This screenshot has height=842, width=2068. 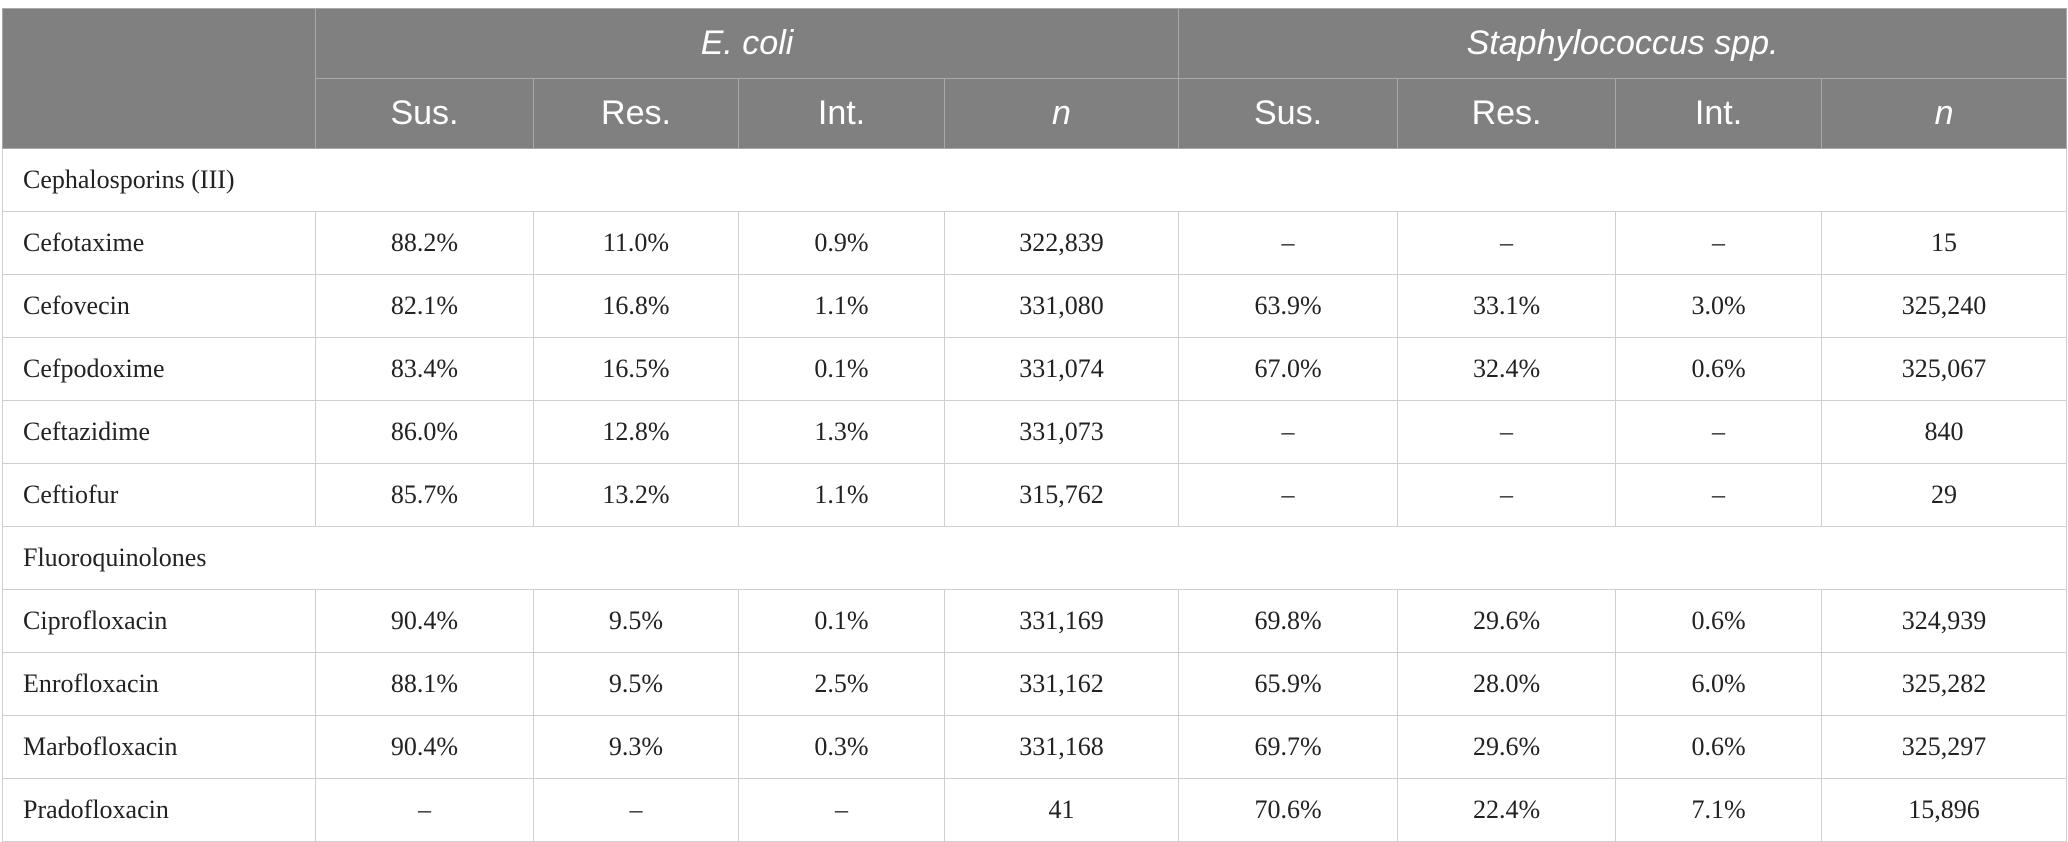 What do you see at coordinates (1944, 306) in the screenshot?
I see `value-cell: 325,240` at bounding box center [1944, 306].